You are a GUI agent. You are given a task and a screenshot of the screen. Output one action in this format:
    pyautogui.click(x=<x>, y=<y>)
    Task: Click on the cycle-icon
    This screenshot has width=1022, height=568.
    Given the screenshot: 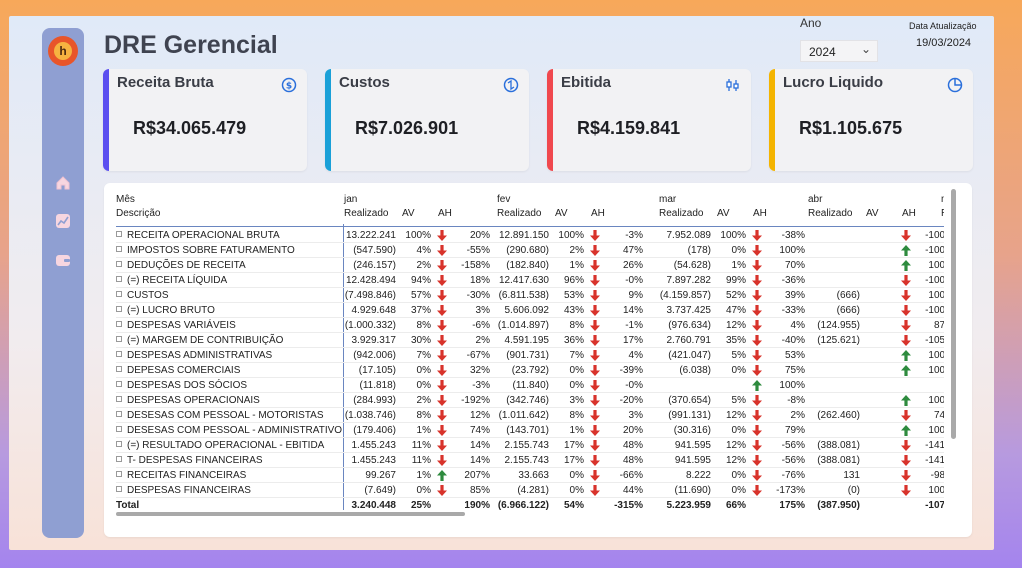 What is the action you would take?
    pyautogui.click(x=511, y=85)
    